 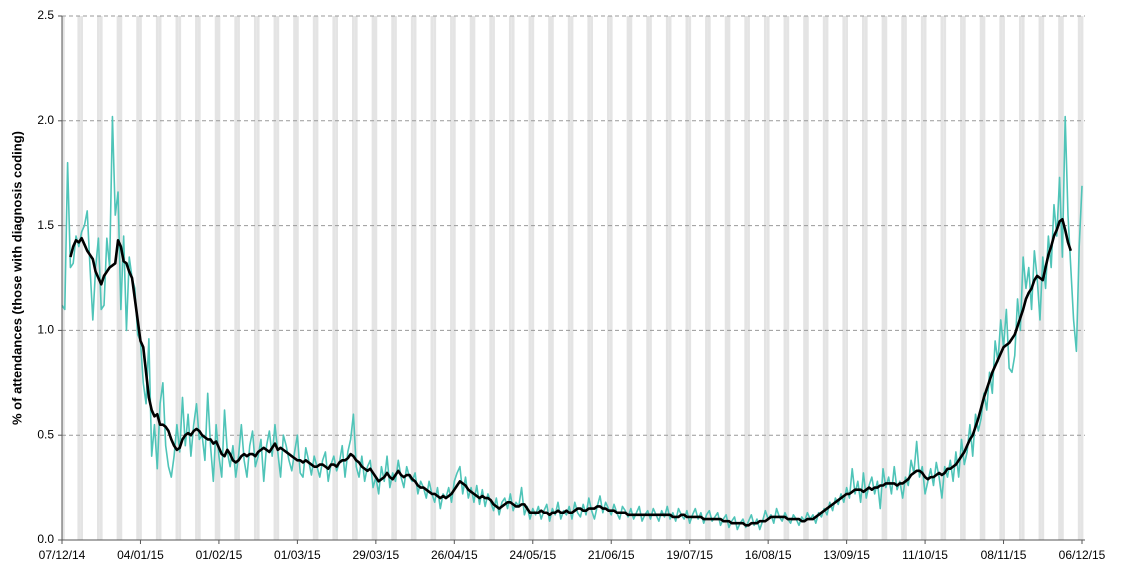 I want to click on x-tick-label: 29/03/15, so click(x=375, y=555).